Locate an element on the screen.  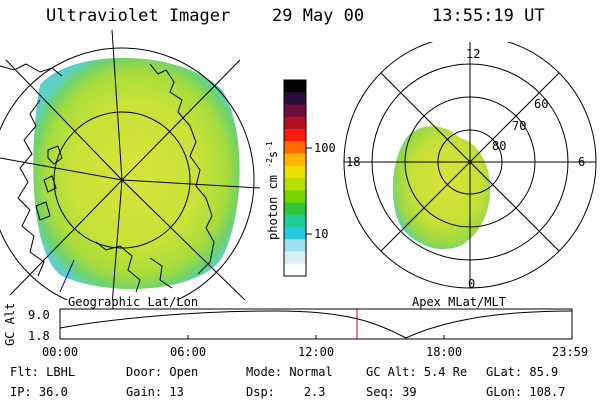
header-date: 29 May 00 is located at coordinates (318, 16).